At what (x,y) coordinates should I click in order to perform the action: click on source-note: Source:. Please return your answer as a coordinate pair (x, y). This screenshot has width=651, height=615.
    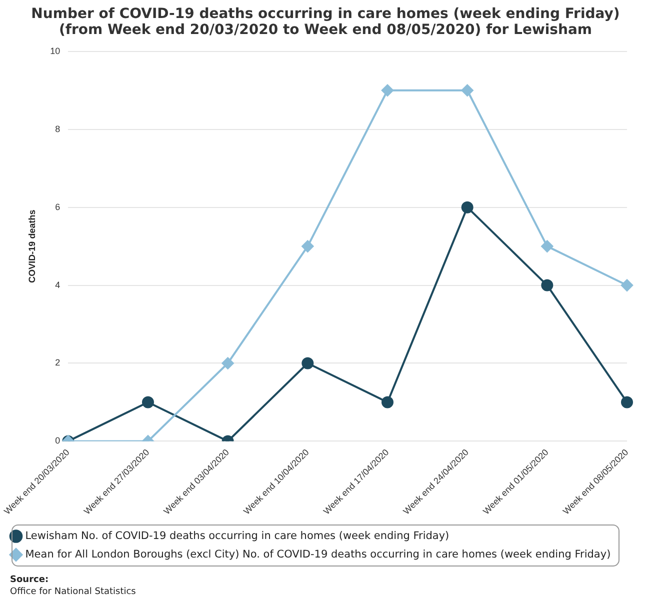
    Looking at the image, I should click on (30, 580).